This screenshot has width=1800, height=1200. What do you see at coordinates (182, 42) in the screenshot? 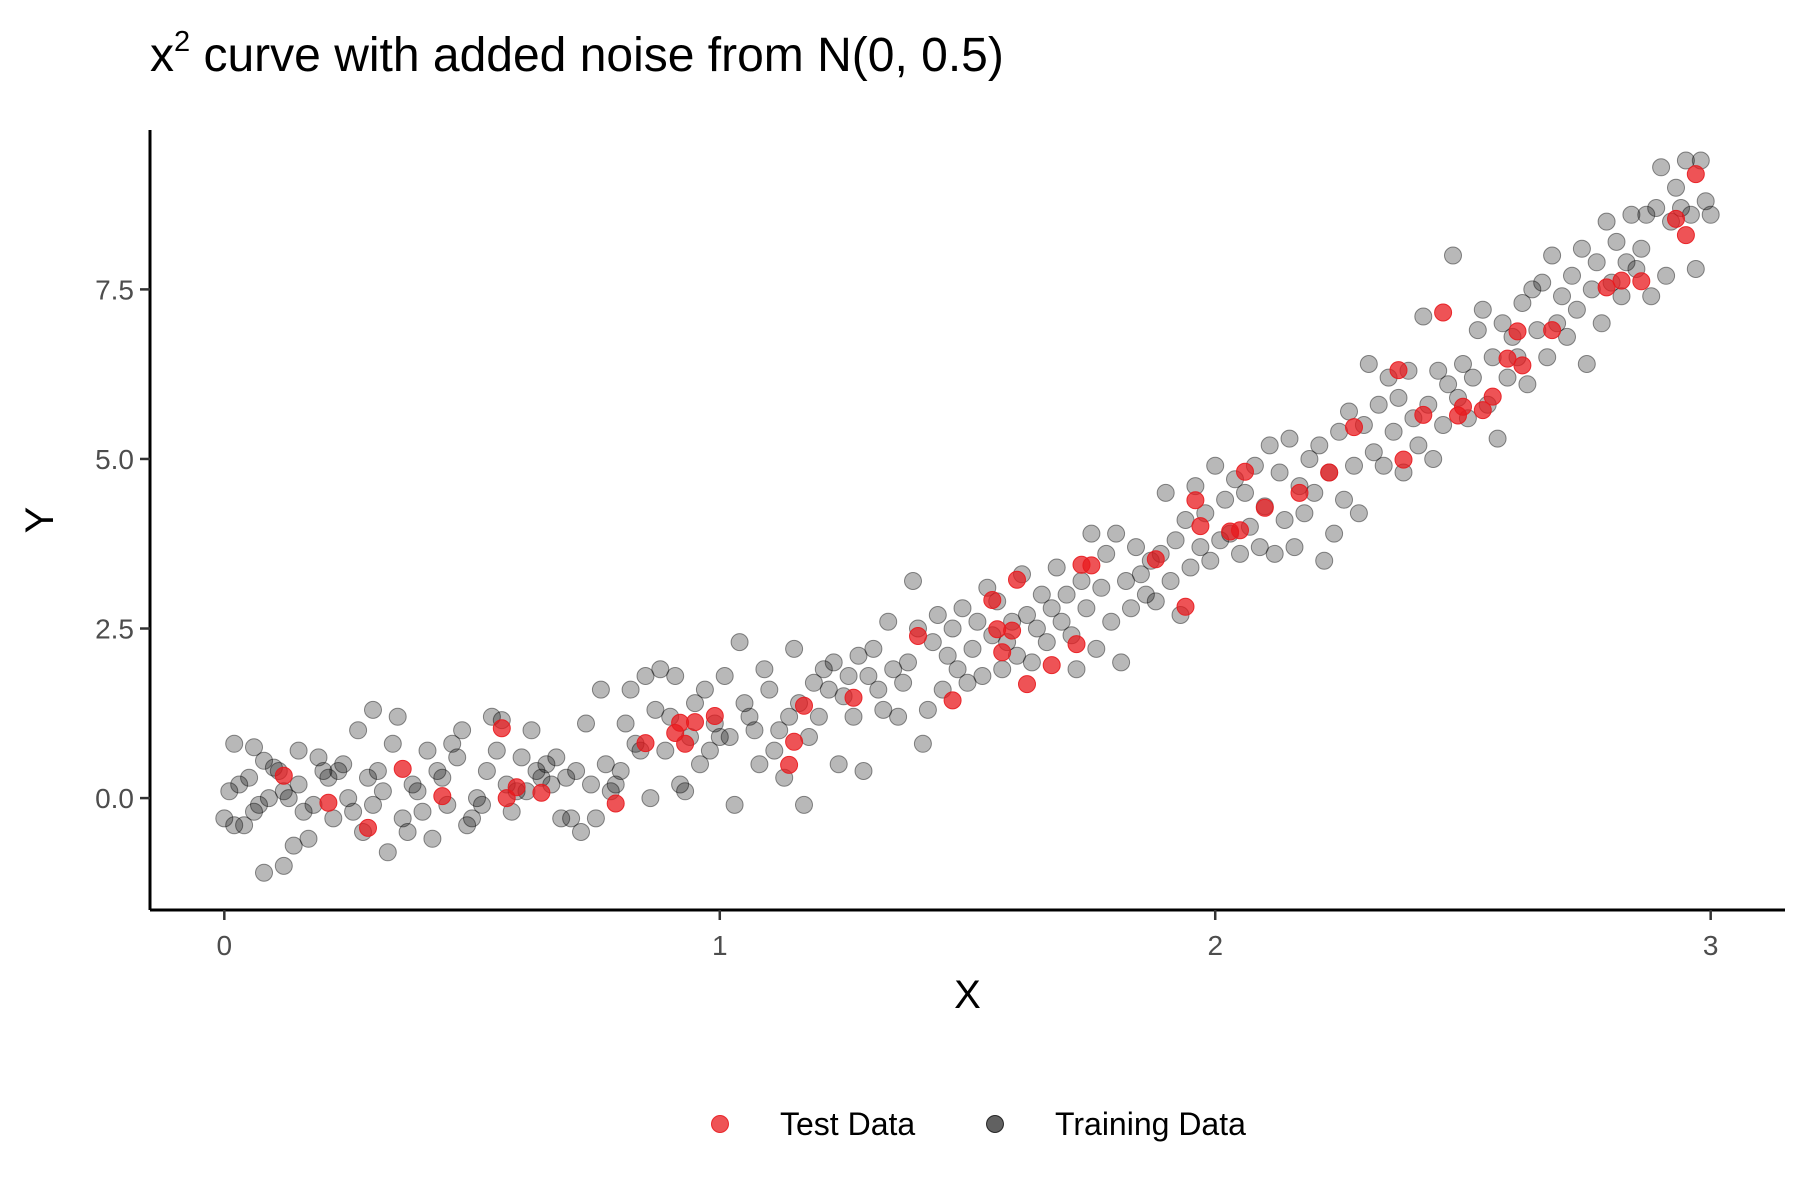
I see `title-superscript: 2` at bounding box center [182, 42].